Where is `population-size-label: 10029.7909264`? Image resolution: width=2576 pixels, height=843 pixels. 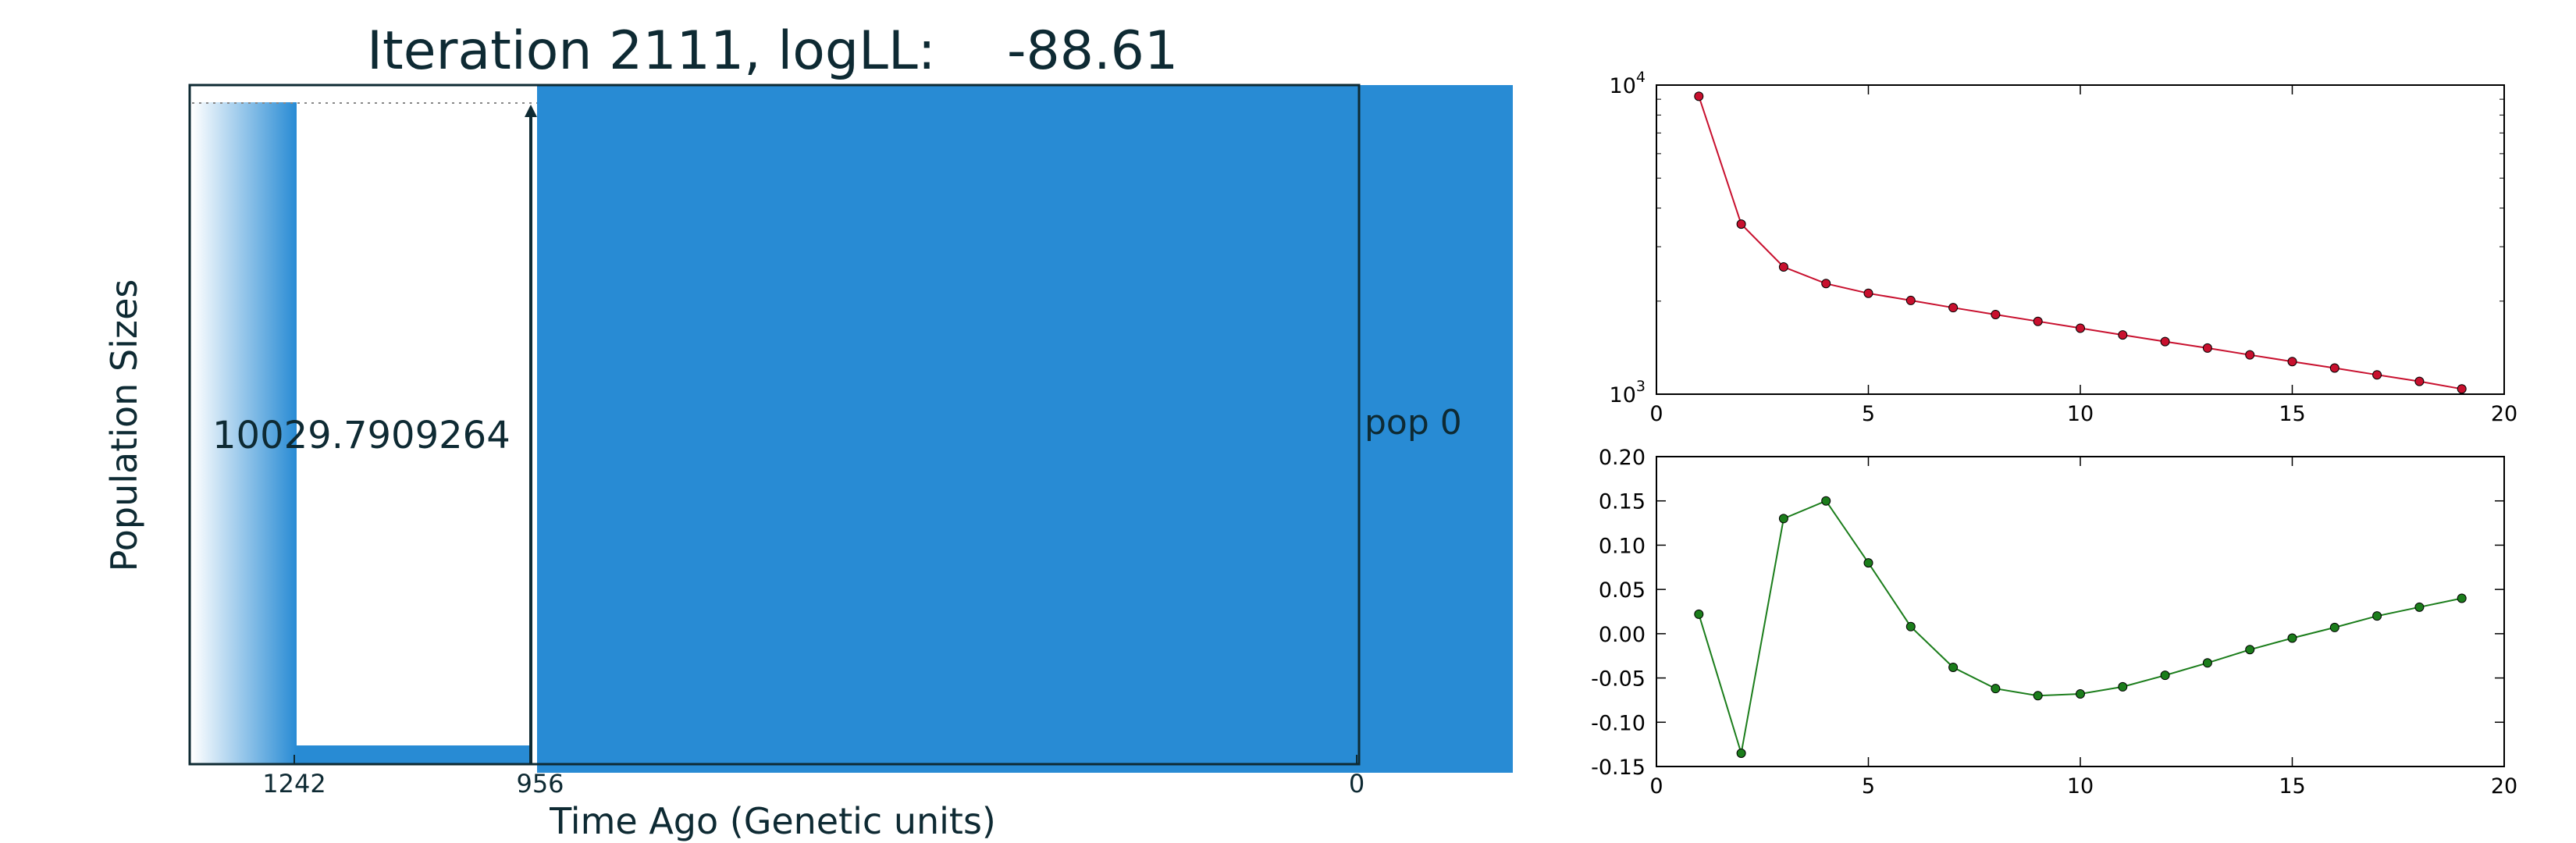
population-size-label: 10029.7909264 is located at coordinates (361, 436).